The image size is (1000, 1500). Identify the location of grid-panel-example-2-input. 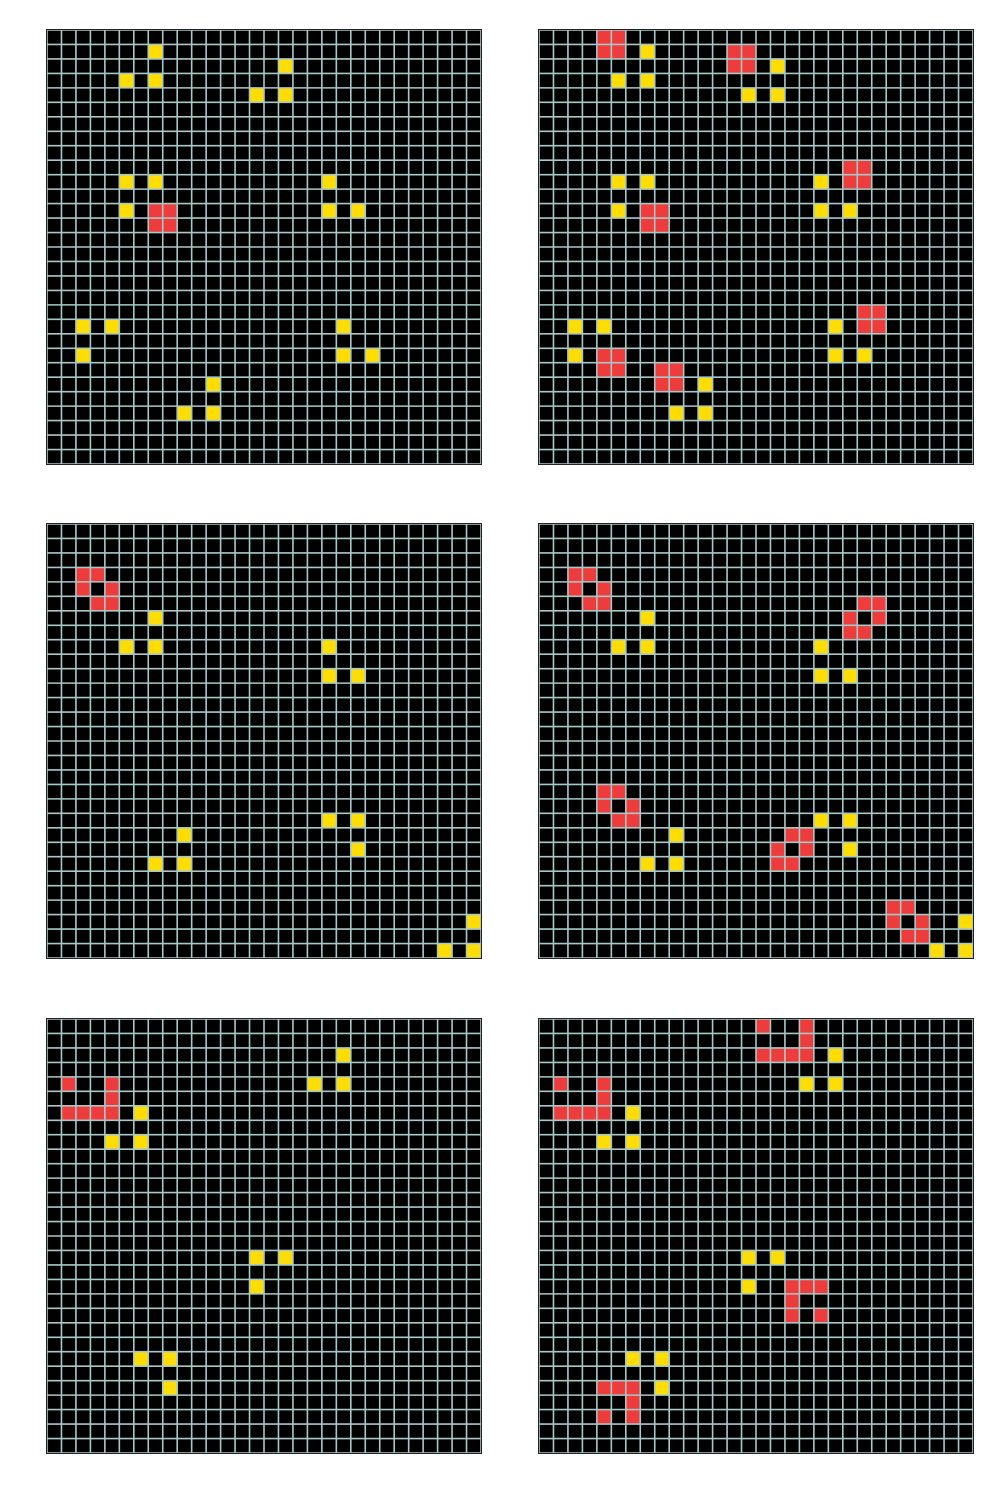
(264, 741).